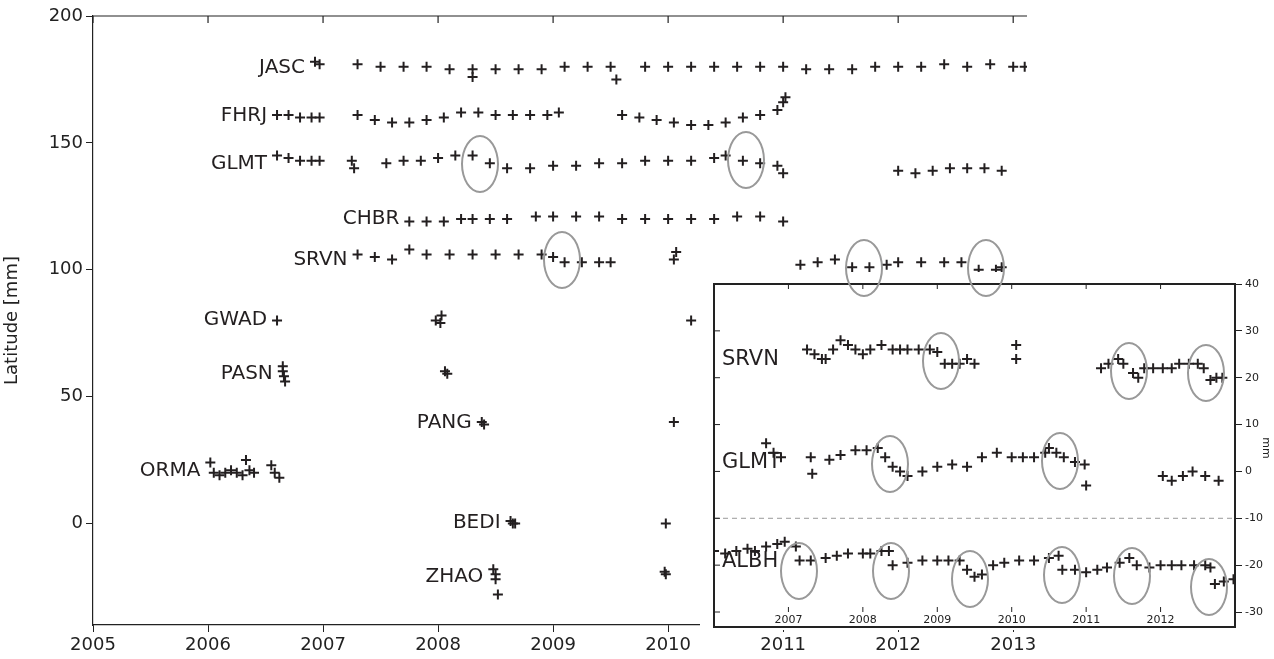  I want to click on legend-label: GLMT, so click(752, 461).